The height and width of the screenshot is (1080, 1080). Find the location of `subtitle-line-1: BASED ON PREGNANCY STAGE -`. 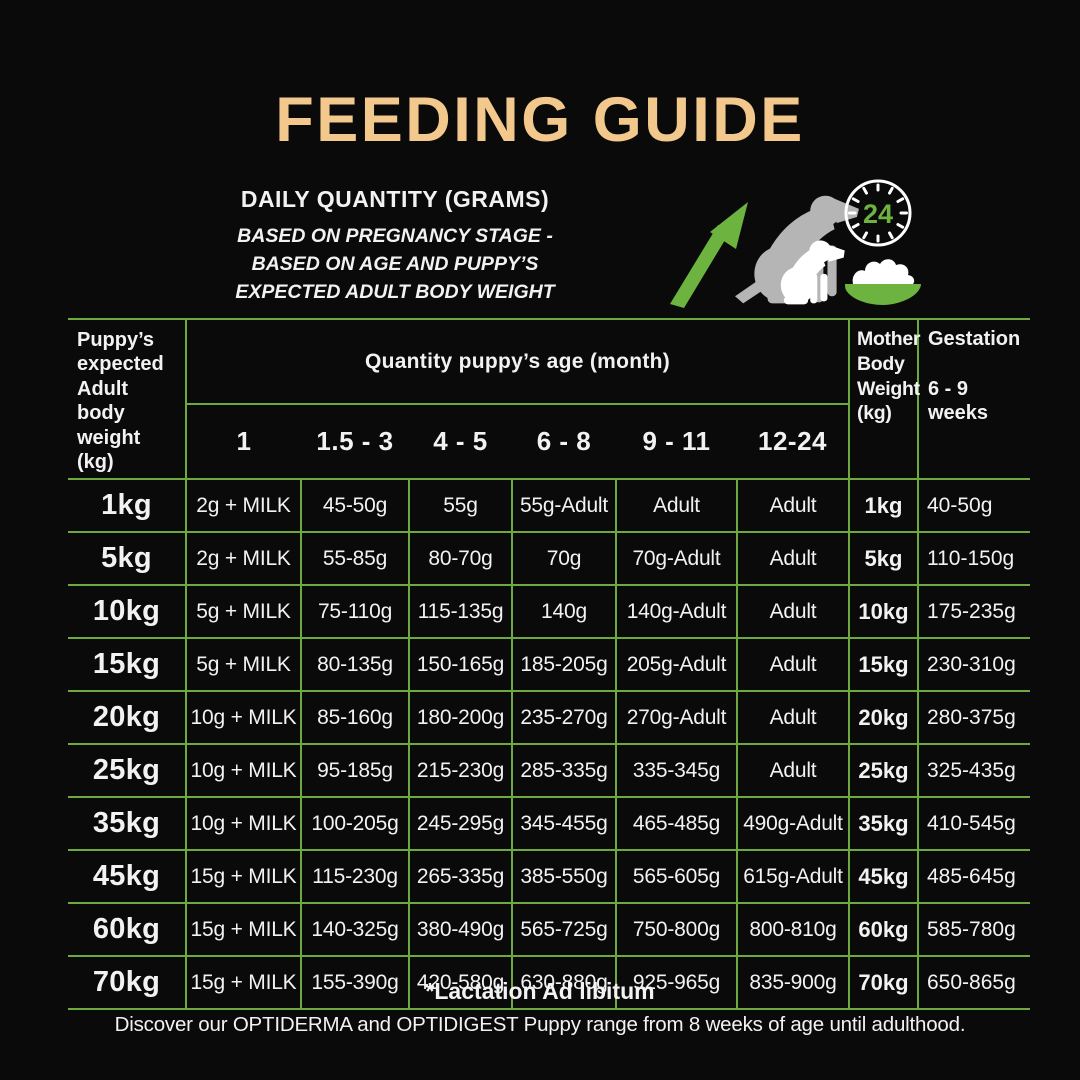

subtitle-line-1: BASED ON PREGNANCY STAGE - is located at coordinates (395, 236).